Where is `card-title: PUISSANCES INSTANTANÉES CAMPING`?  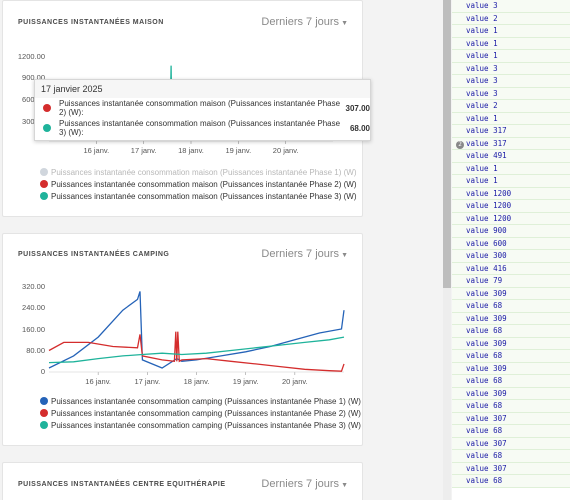
card-title: PUISSANCES INSTANTANÉES CAMPING is located at coordinates (94, 254).